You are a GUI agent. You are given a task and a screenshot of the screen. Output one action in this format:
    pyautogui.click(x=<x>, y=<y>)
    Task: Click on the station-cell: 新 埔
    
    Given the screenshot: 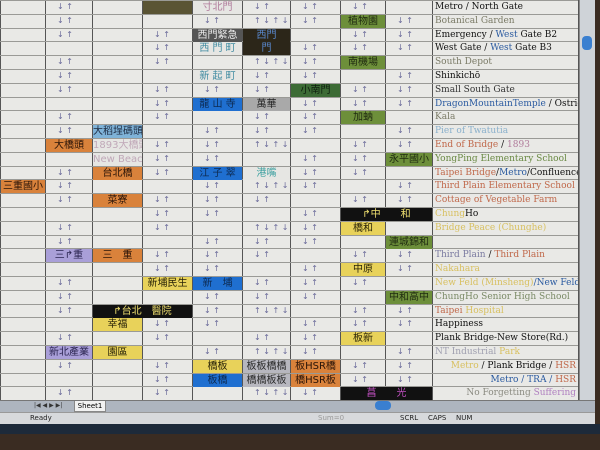 What is the action you would take?
    pyautogui.click(x=217, y=283)
    